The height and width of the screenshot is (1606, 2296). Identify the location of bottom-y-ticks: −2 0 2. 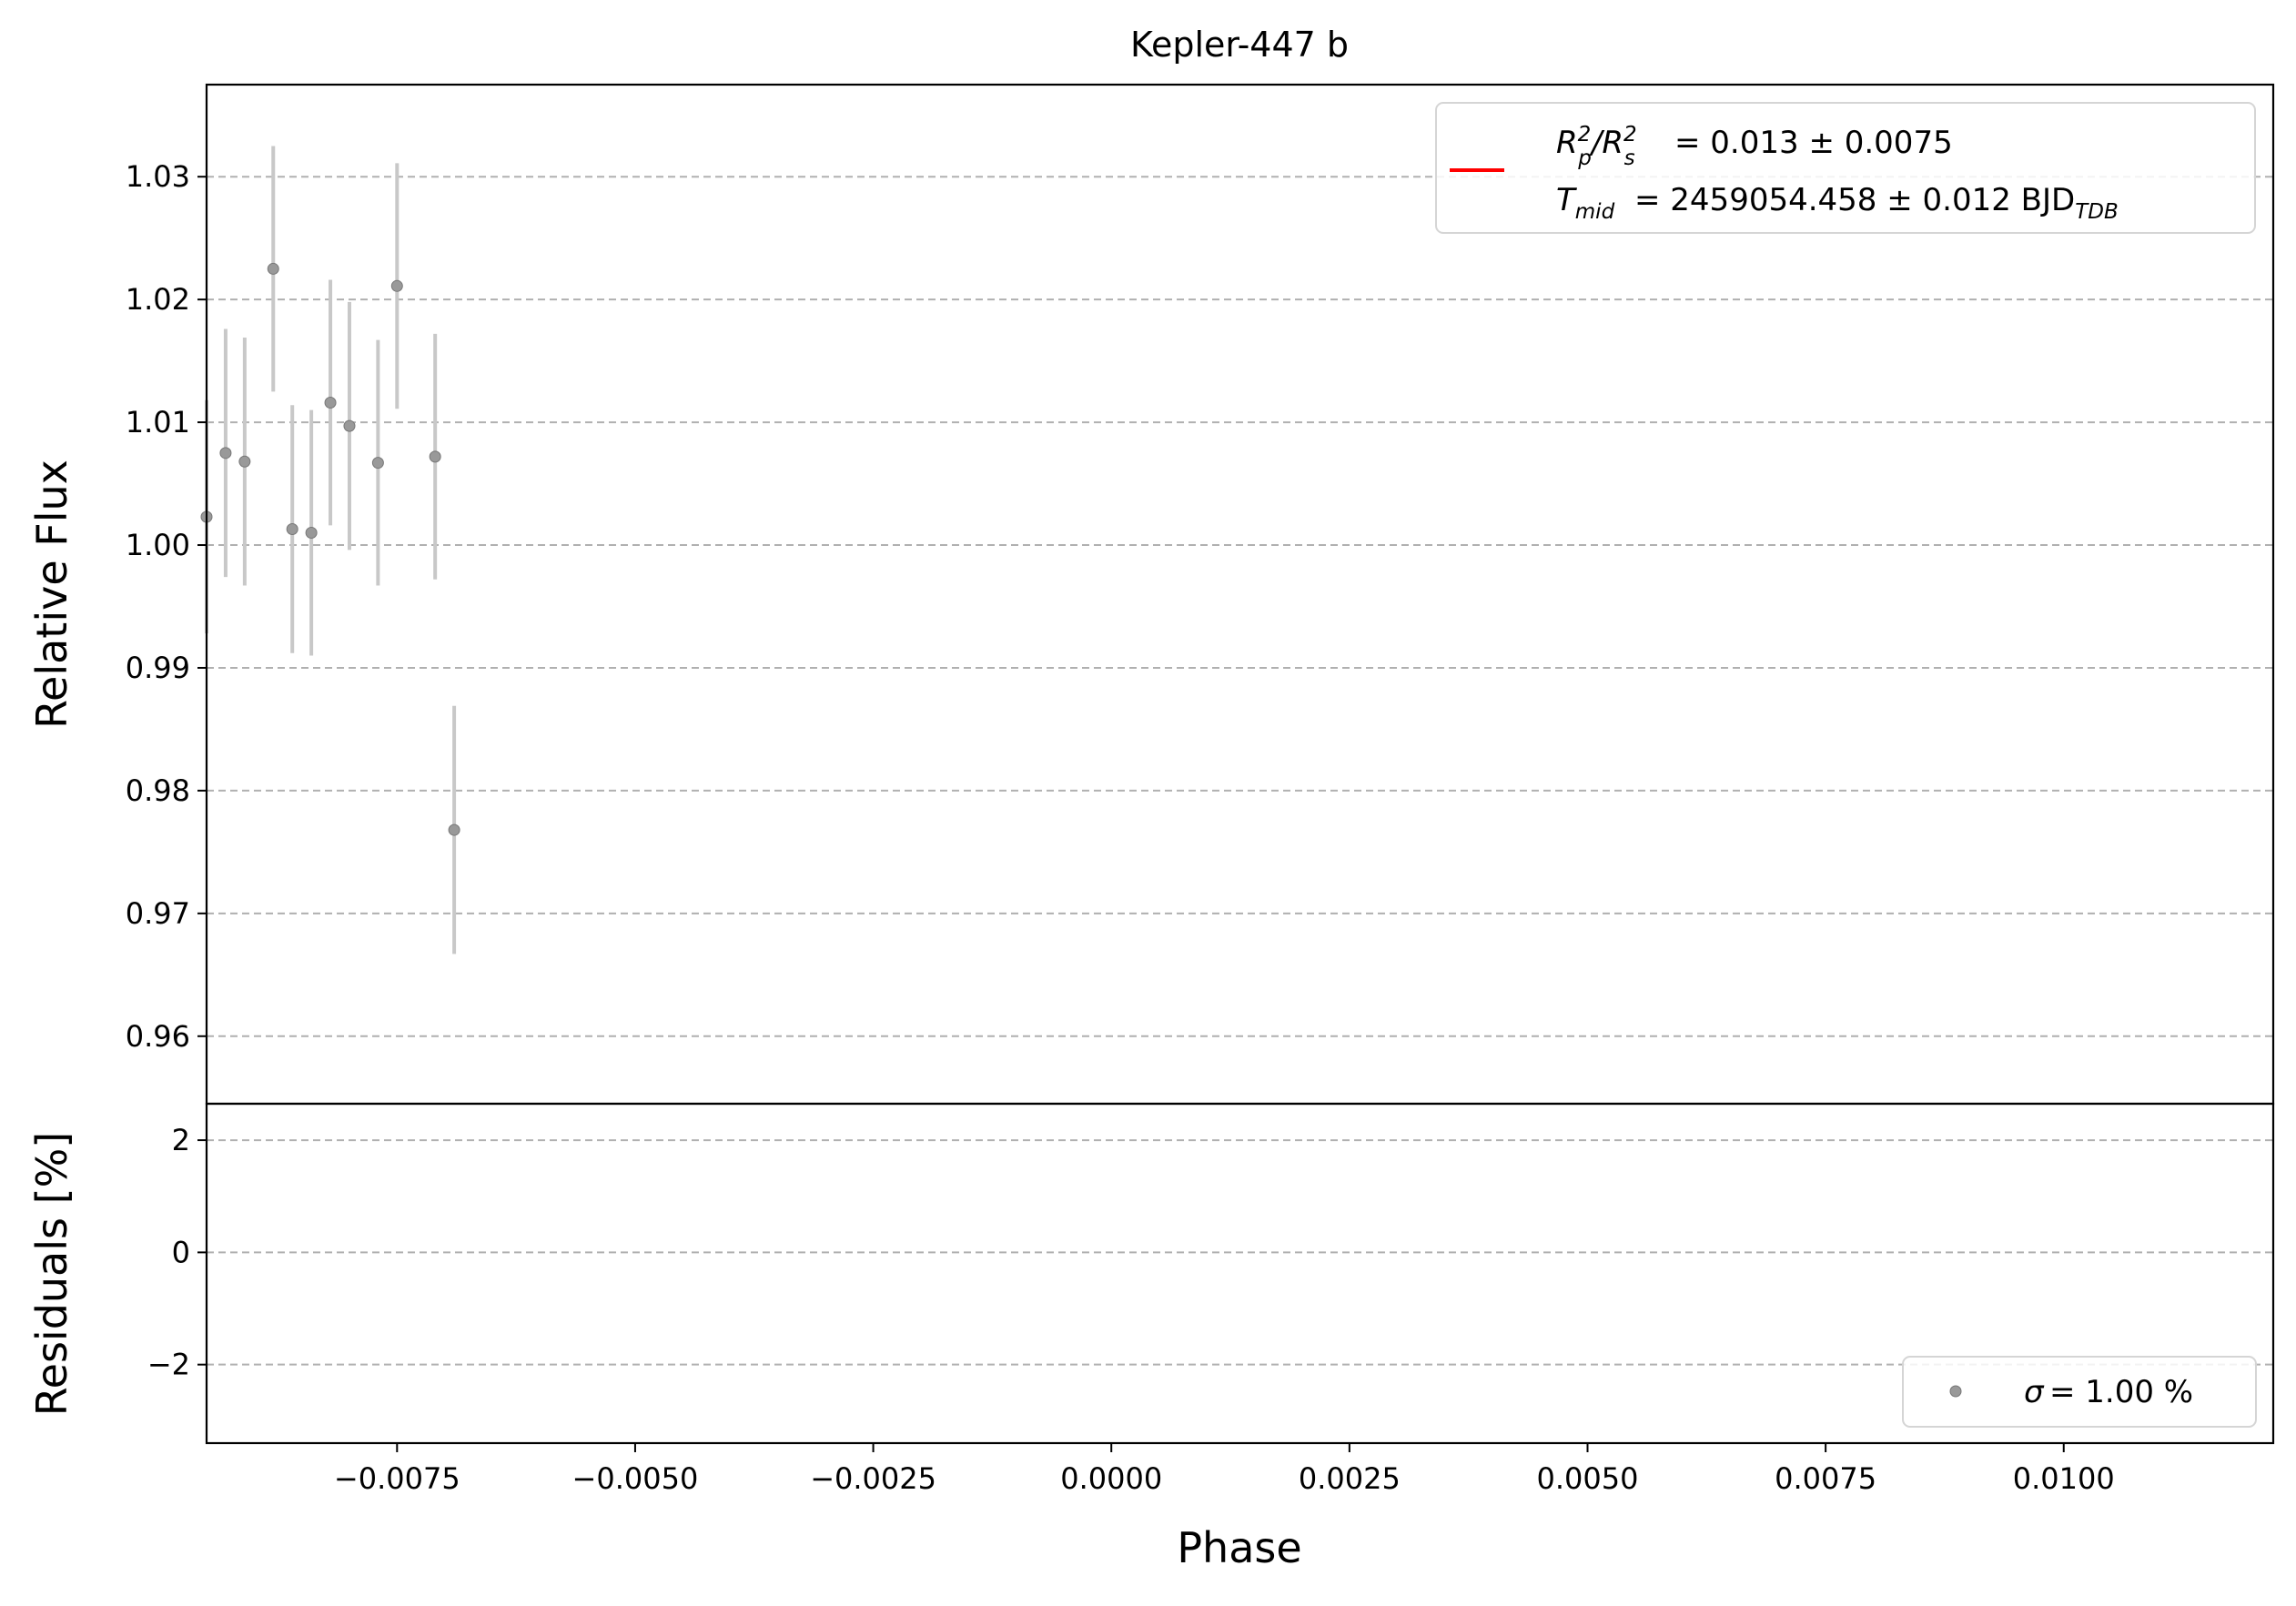
(177, 1252).